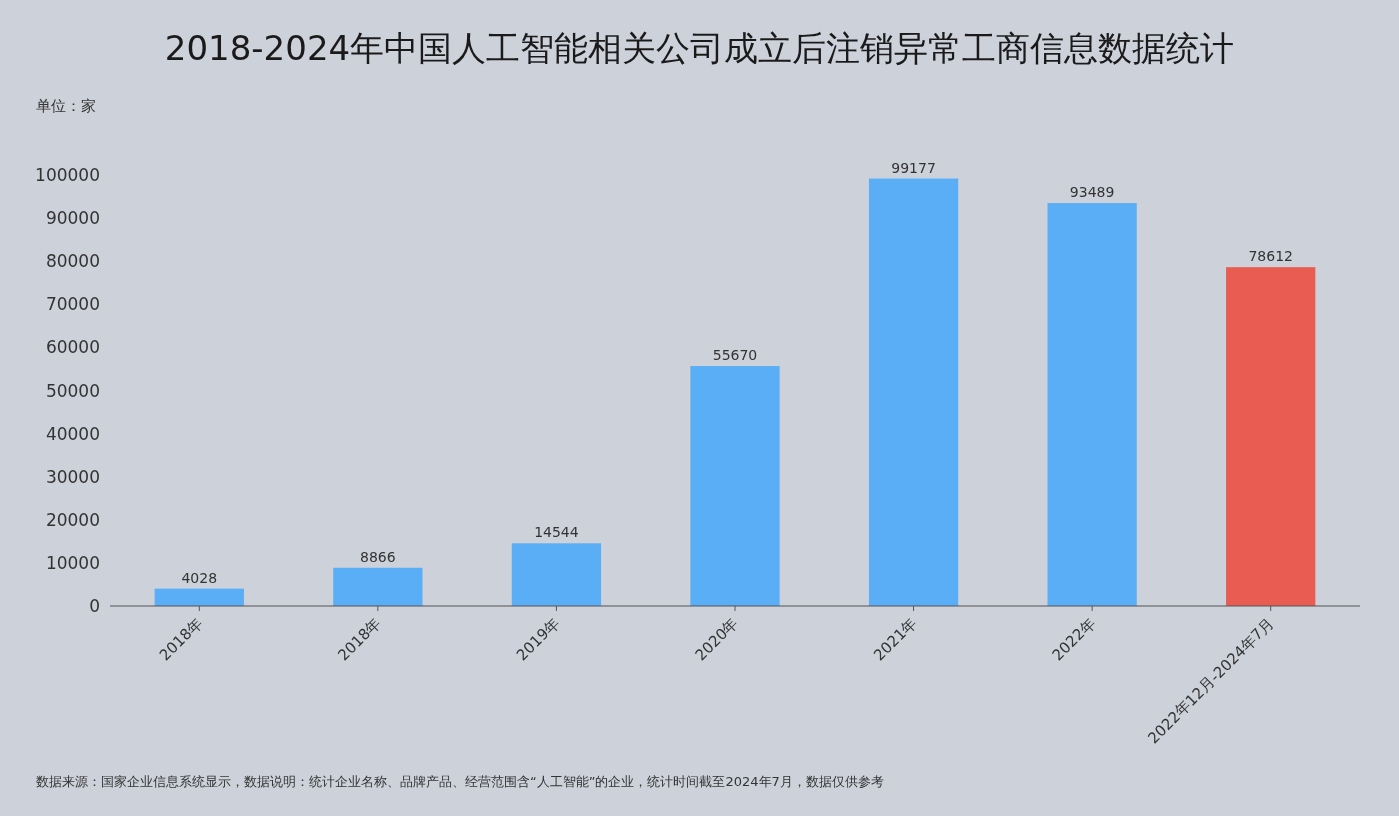 The image size is (1399, 816). What do you see at coordinates (72, 347) in the screenshot?
I see `y-tick-label: 60000` at bounding box center [72, 347].